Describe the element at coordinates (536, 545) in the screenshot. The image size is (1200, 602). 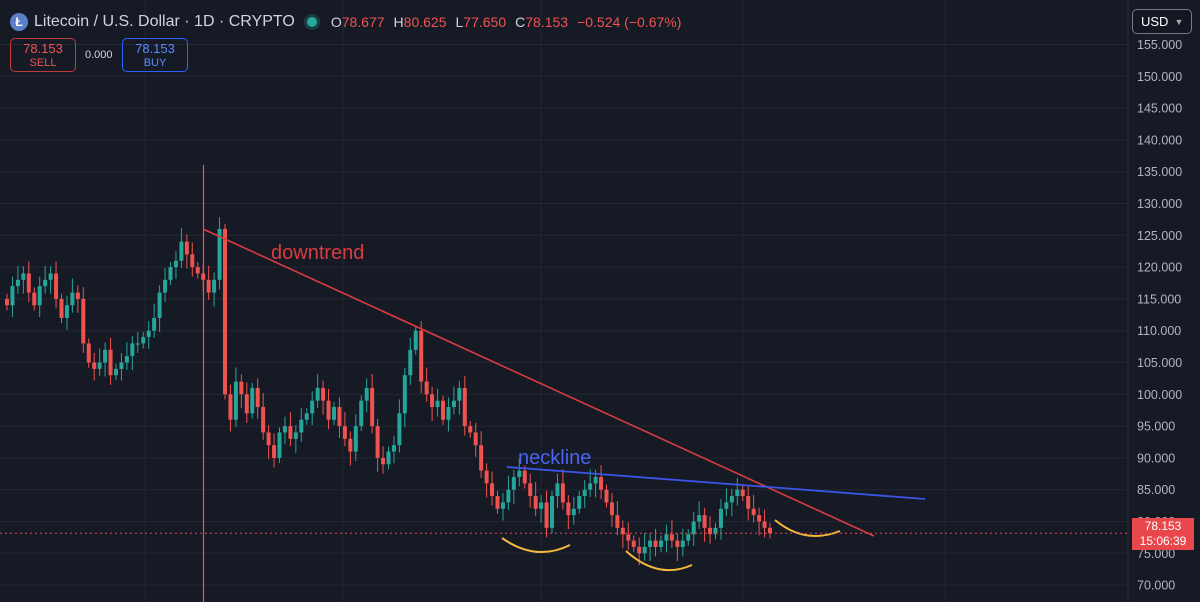
I see `left-shoulder-arc` at that location.